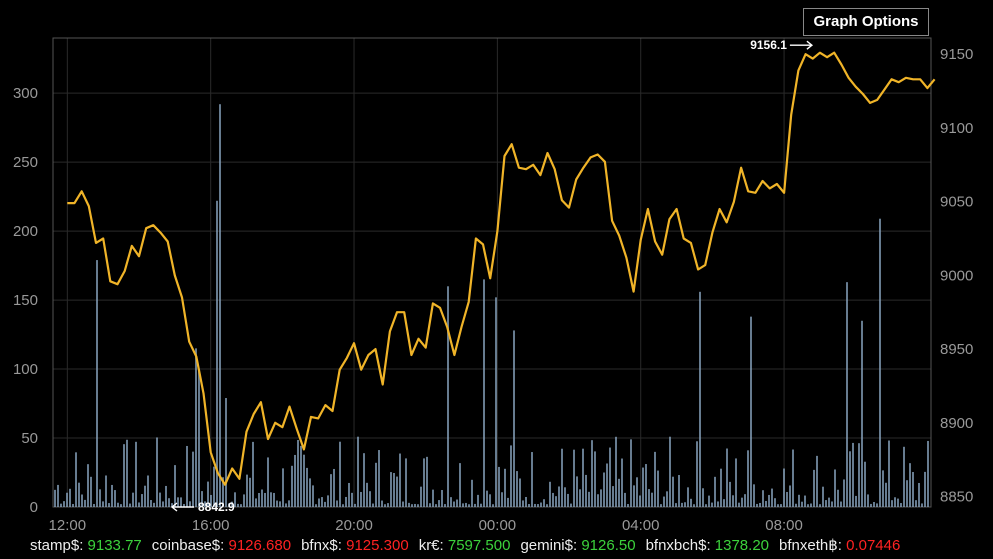 The width and height of the screenshot is (993, 559). What do you see at coordinates (25, 369) in the screenshot?
I see `left-axis-tick-label: 100` at bounding box center [25, 369].